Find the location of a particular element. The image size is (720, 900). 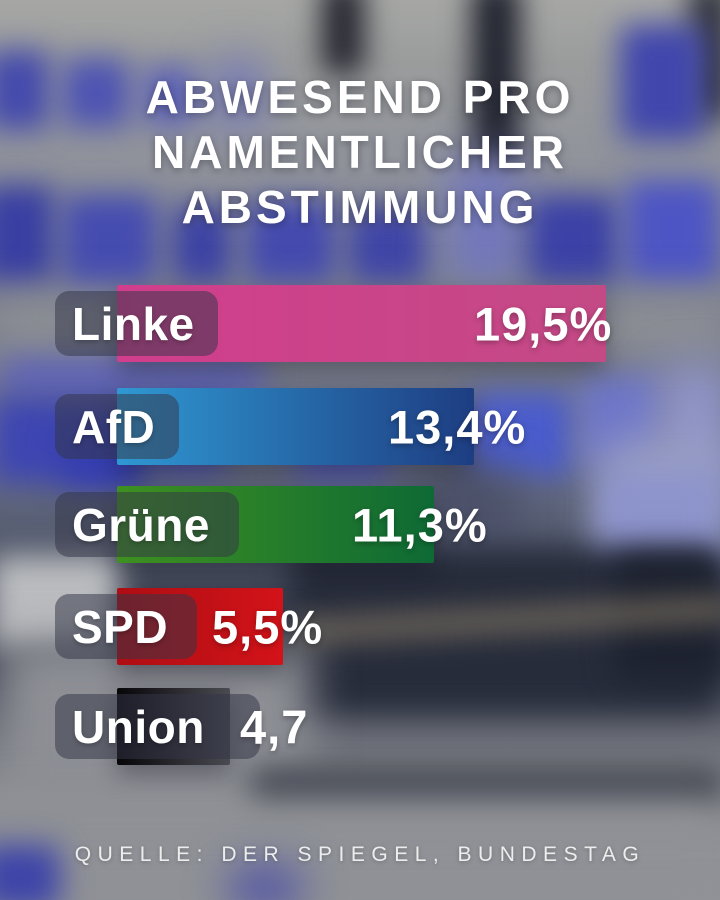

label-chip-linke is located at coordinates (136, 323).